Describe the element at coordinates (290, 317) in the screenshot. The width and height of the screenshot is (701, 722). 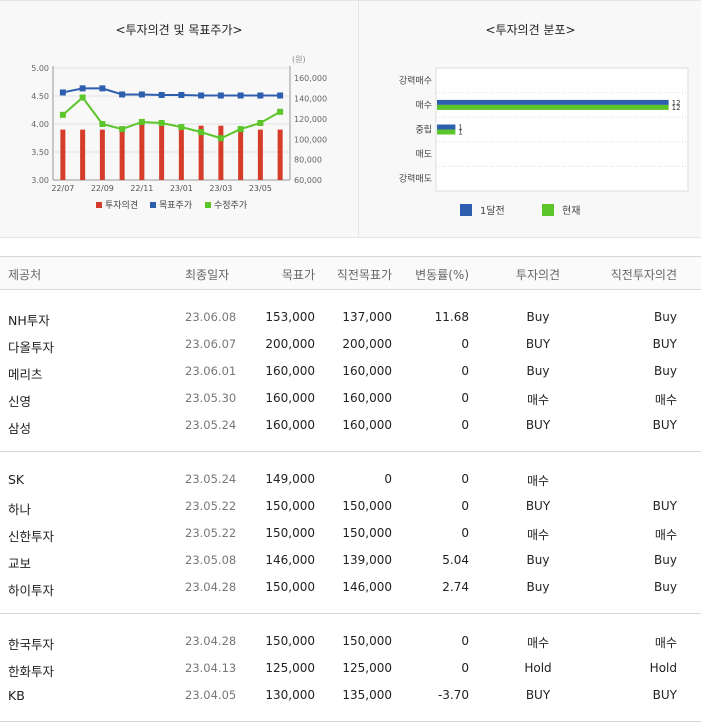
I see `target-cell: 153,000` at that location.